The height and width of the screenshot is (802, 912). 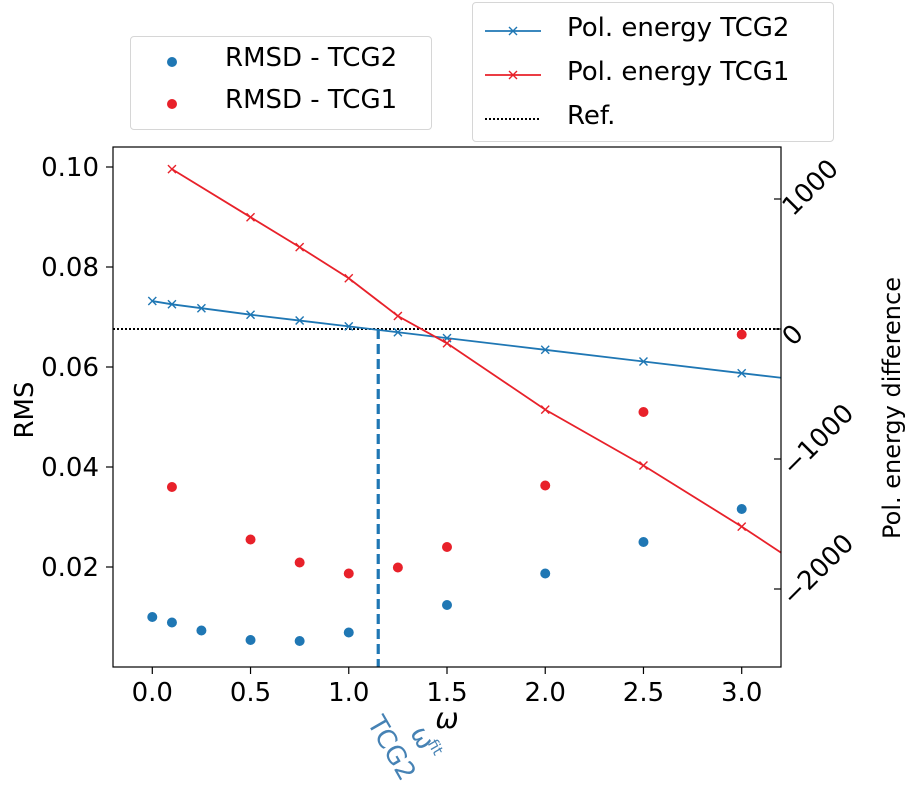 I want to click on y-left-tick-label: 0.04, so click(x=70, y=468).